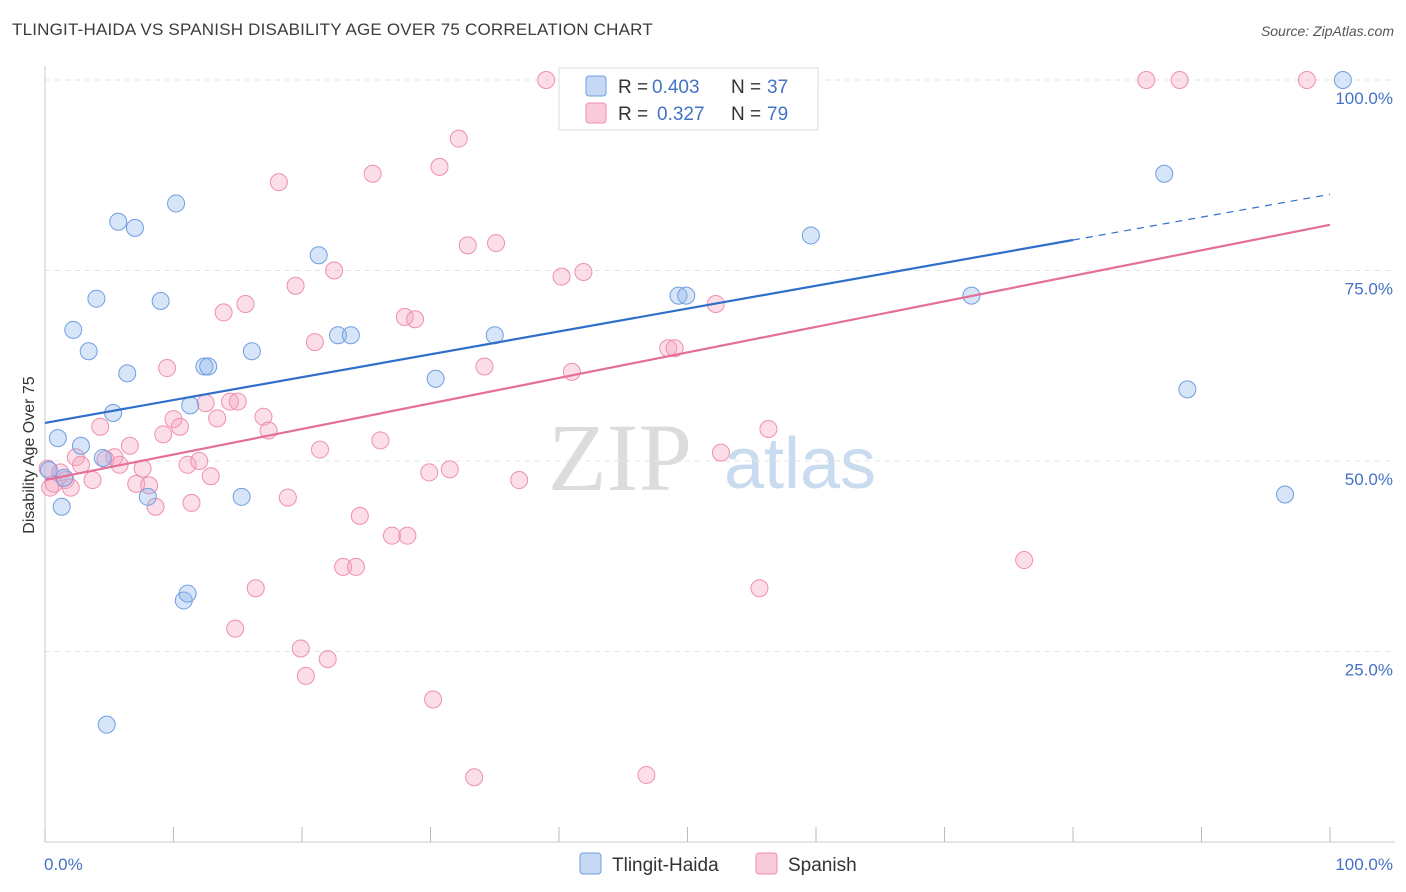  Describe the element at coordinates (766, 863) in the screenshot. I see `bottom-legend-swatch-spanish` at that location.